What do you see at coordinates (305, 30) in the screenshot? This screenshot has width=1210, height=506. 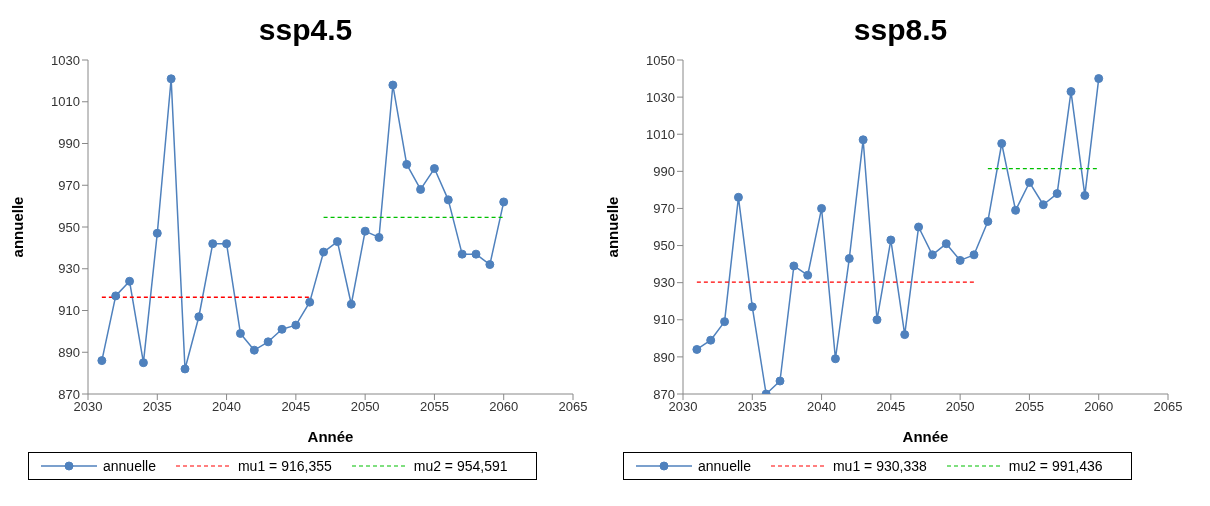 I see `chart-title: ssp4.5` at bounding box center [305, 30].